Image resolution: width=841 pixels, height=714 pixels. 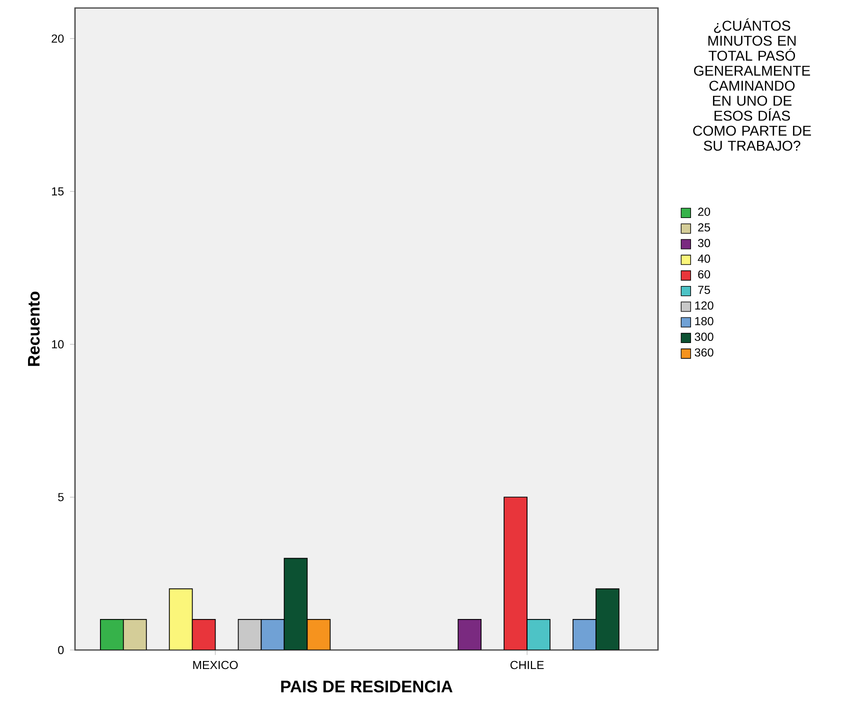 What do you see at coordinates (61, 650) in the screenshot?
I see `y-tick-label: 0` at bounding box center [61, 650].